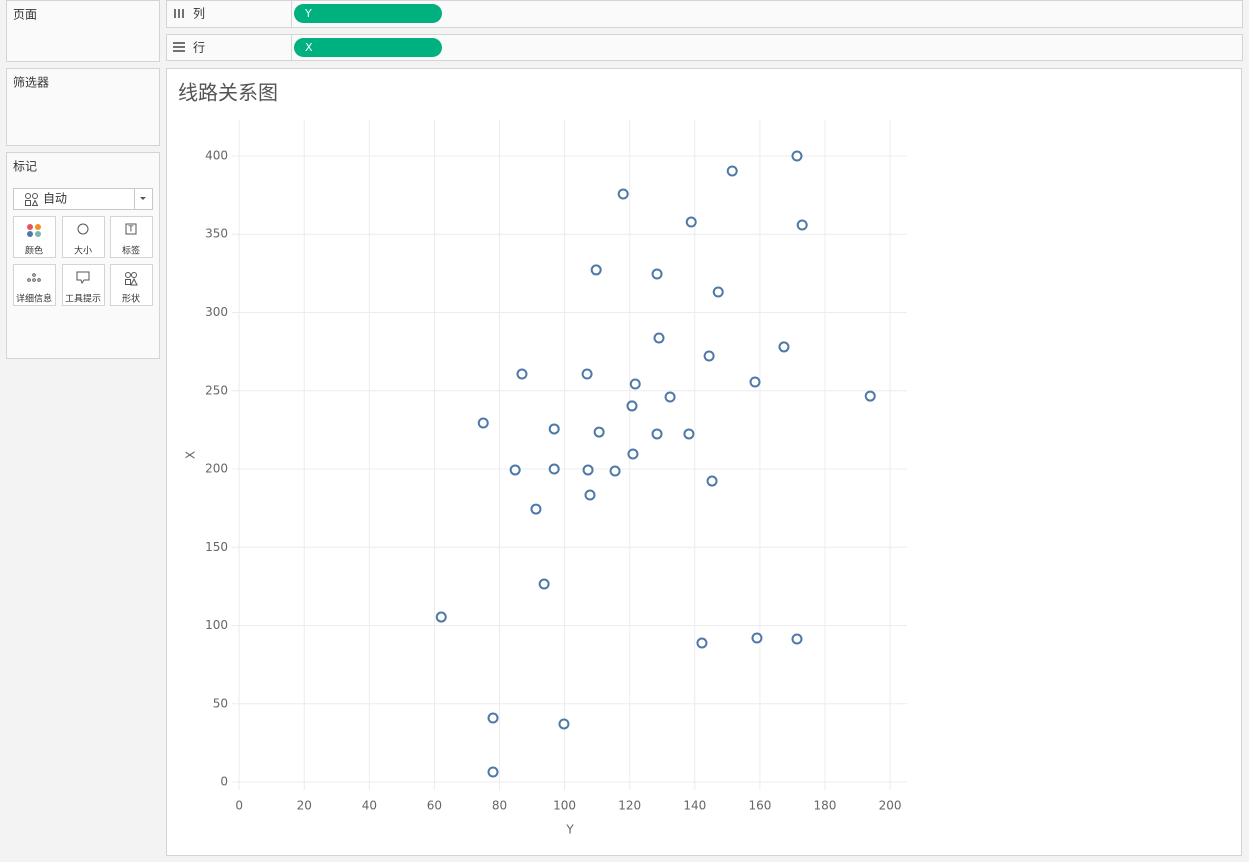 Image resolution: width=1249 pixels, height=862 pixels. I want to click on mark-button-label: 颜色, so click(34, 251).